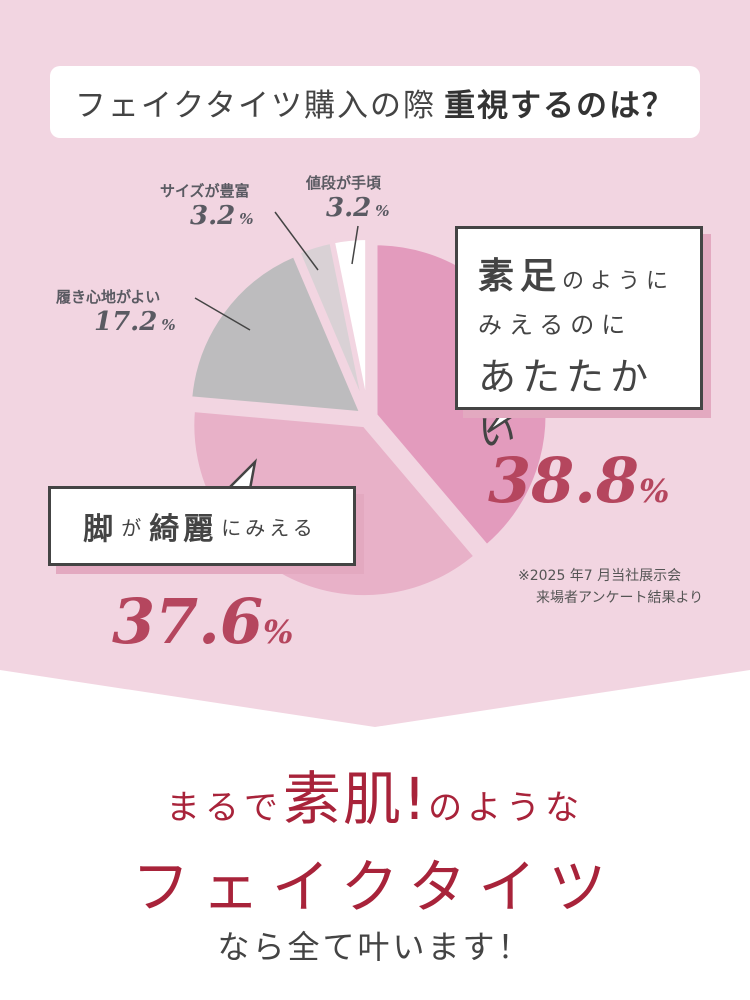  I want to click on headline-line1: まるで素肌!のような, so click(375, 794).